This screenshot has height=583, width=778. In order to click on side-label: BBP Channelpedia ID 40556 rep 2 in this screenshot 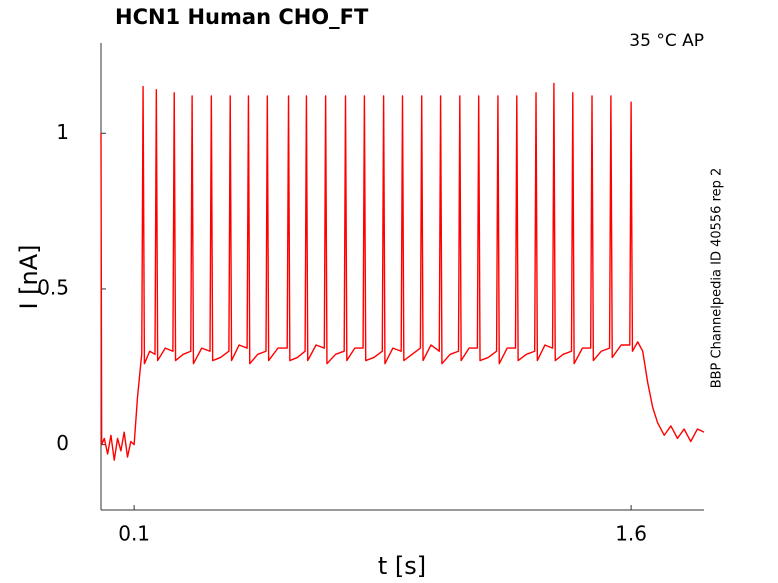, I will do `click(717, 278)`.